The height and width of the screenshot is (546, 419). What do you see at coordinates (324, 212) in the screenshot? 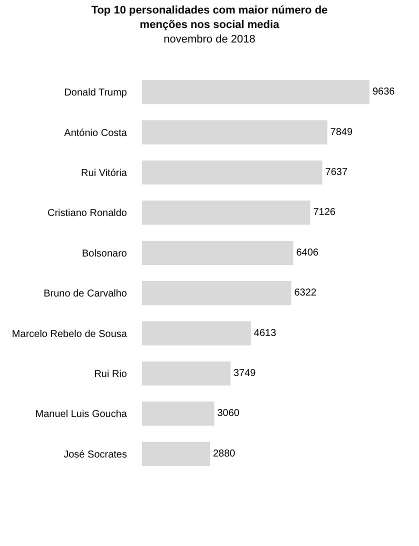
I see `data-label: 7126` at bounding box center [324, 212].